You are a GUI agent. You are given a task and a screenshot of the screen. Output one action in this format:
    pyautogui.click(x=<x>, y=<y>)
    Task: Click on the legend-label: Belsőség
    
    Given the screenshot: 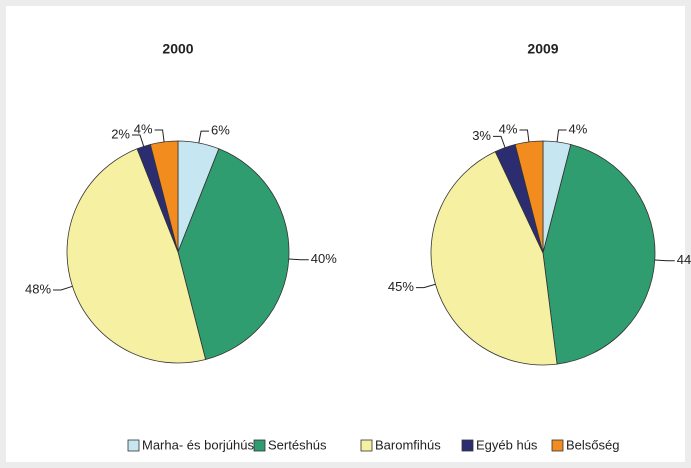 What is the action you would take?
    pyautogui.click(x=592, y=444)
    